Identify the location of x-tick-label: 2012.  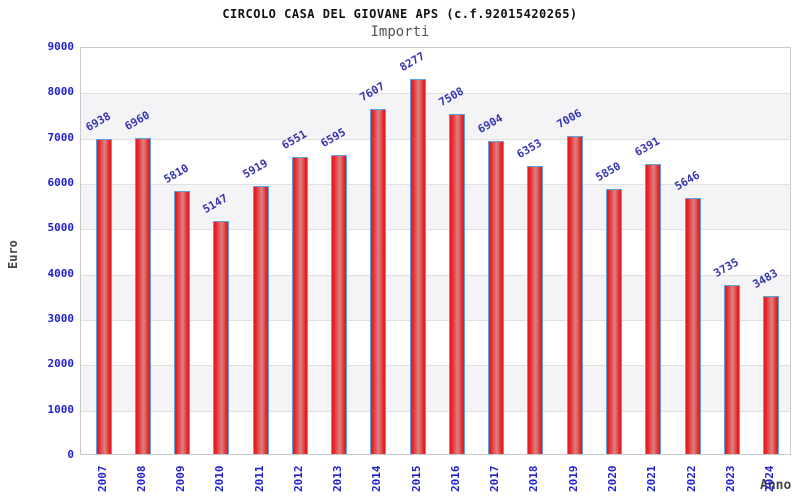
(298, 479).